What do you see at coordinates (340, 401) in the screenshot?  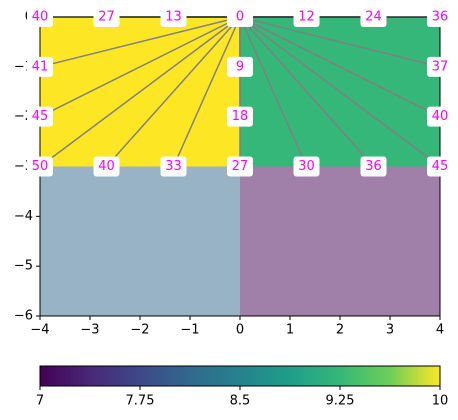 I see `colorbar-tick-label: 9.25` at bounding box center [340, 401].